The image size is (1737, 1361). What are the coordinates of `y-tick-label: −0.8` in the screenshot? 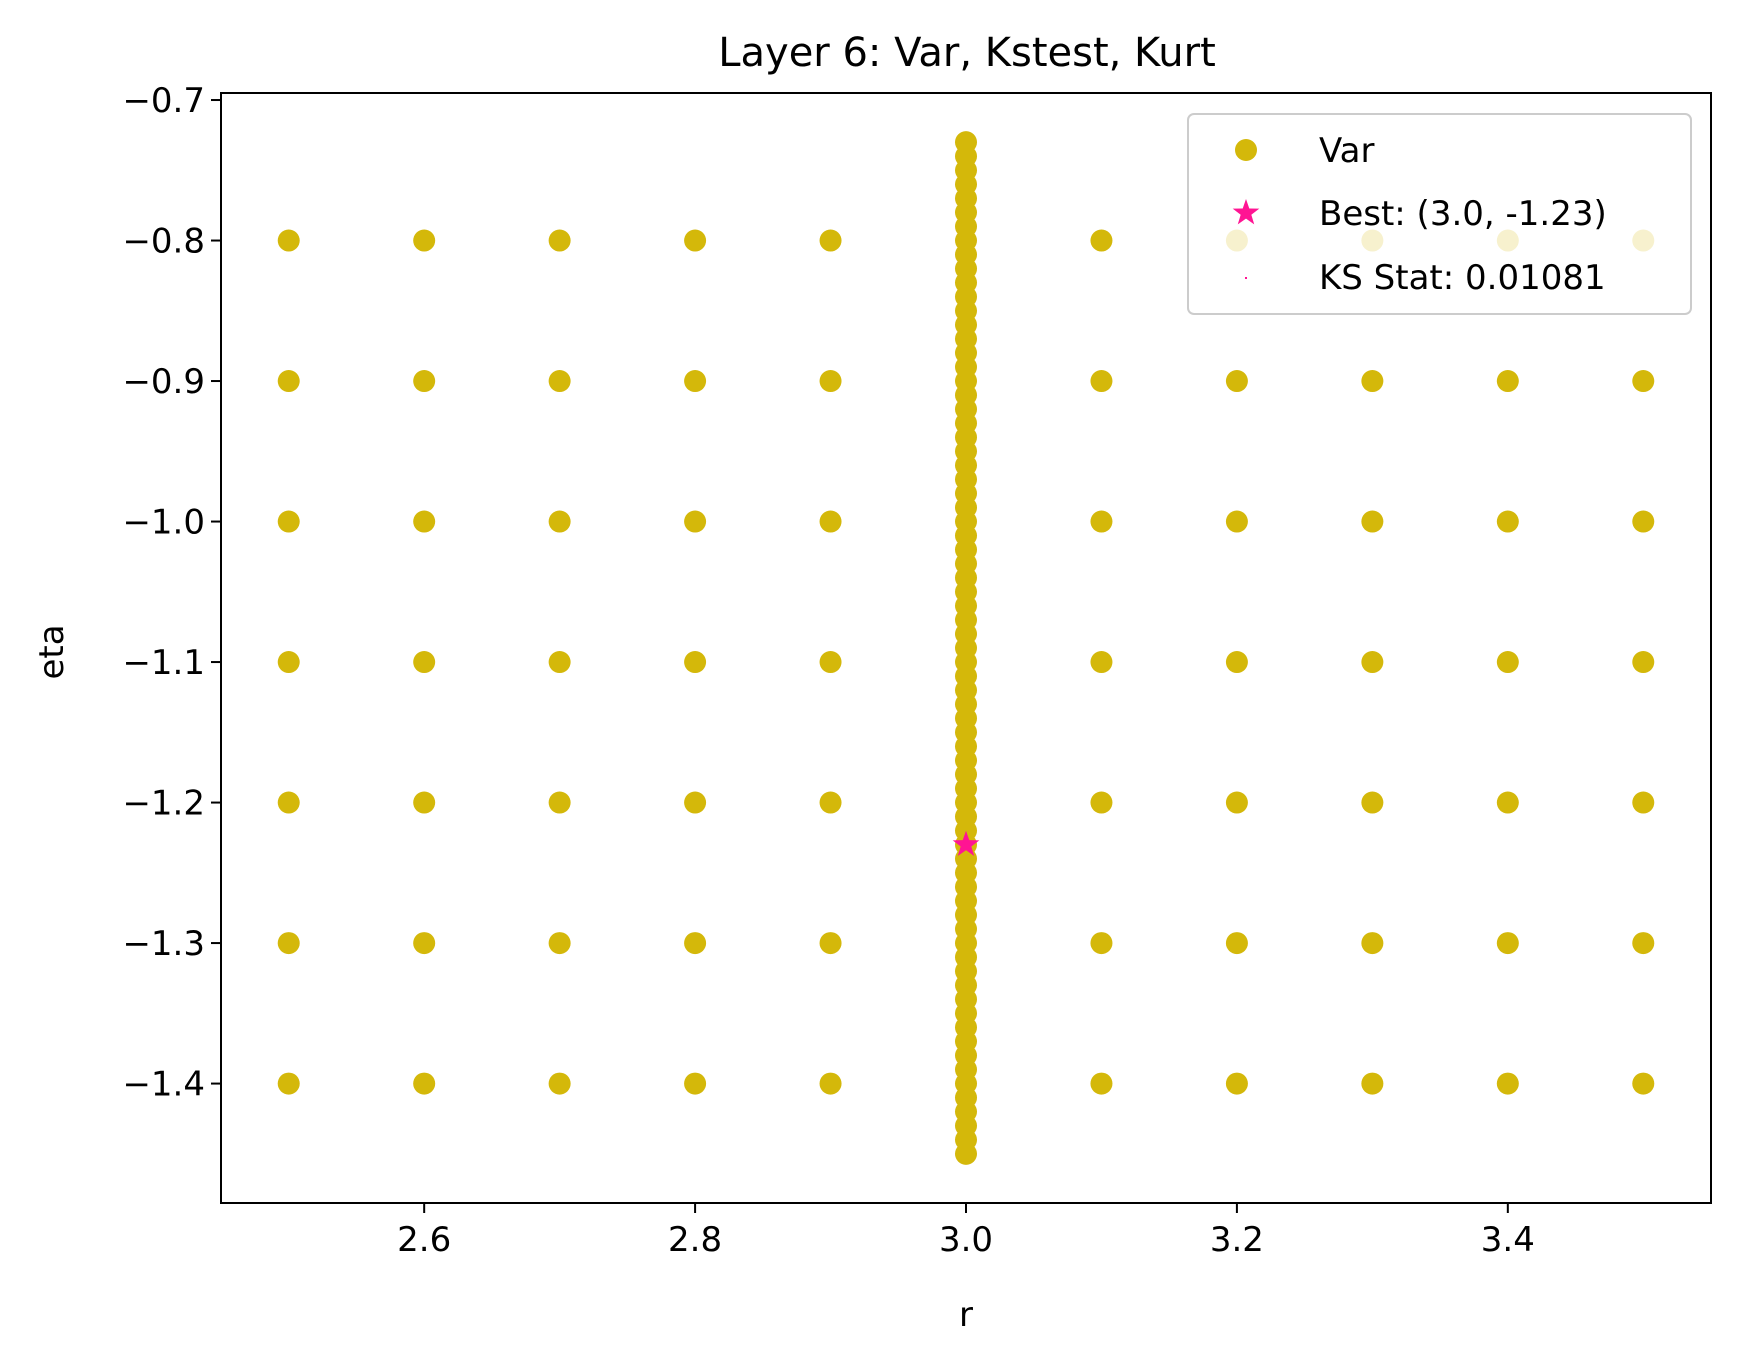 It's located at (163, 242).